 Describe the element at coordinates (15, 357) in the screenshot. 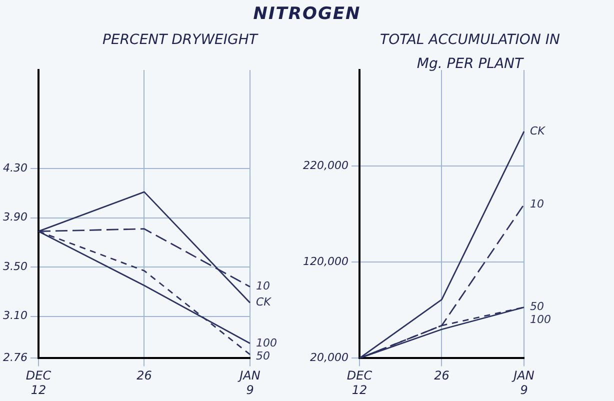

I see `y-tick-label: 2.76` at that location.